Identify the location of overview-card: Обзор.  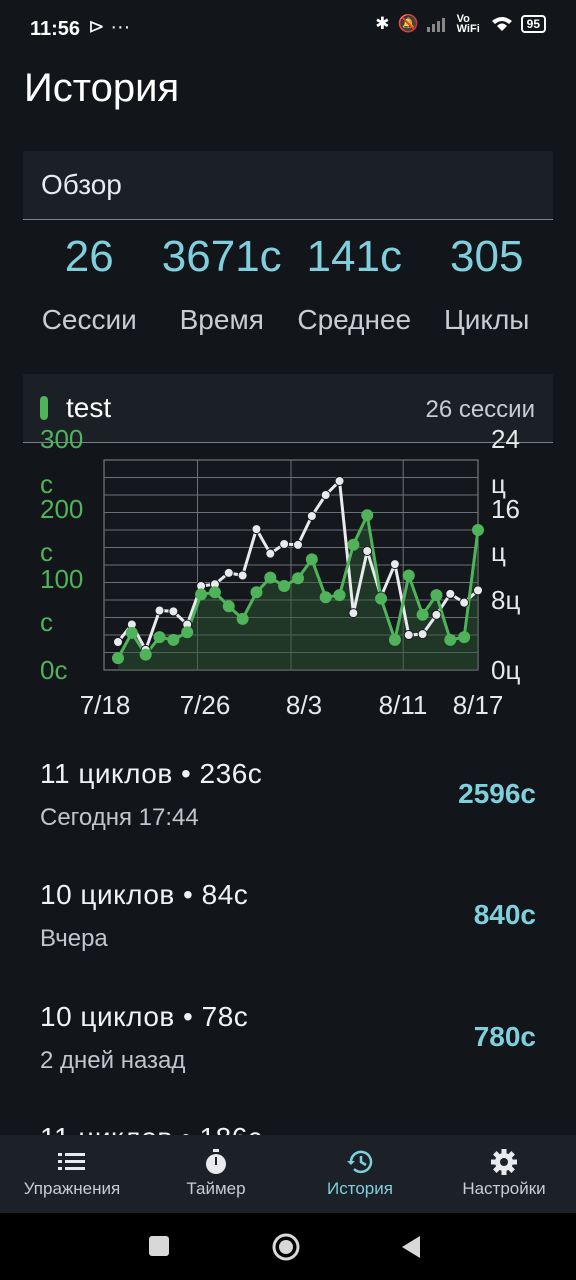
(288, 185).